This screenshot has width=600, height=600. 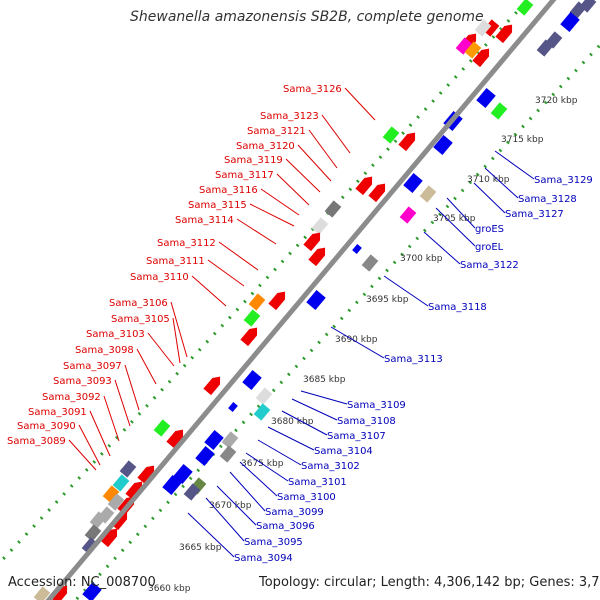 I want to click on gene-label-left: Sama_3119, so click(x=253, y=160).